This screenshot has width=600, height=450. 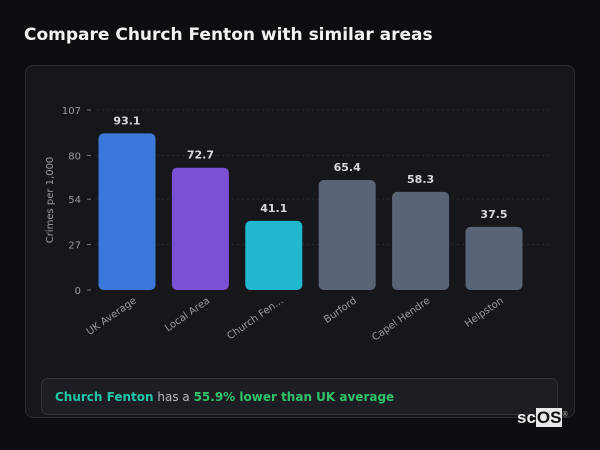 I want to click on data-label: 65.4, so click(x=347, y=167).